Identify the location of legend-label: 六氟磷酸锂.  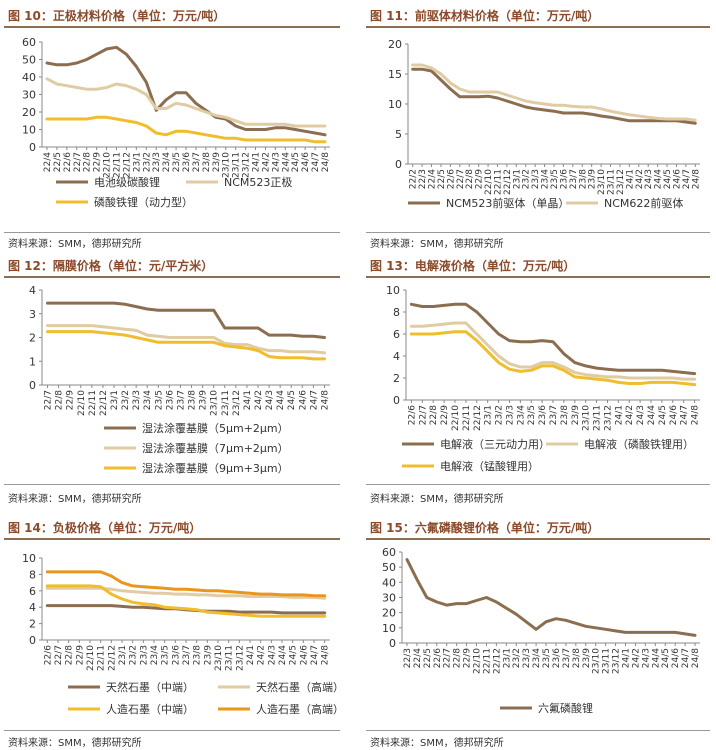
(565, 708).